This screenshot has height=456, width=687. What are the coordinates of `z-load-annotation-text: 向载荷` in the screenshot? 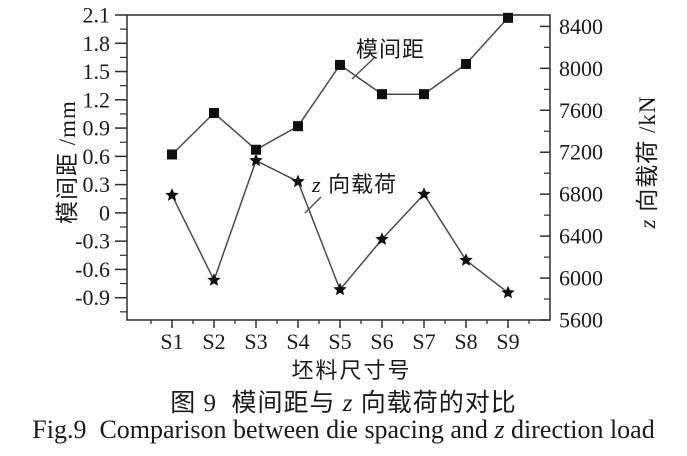 It's located at (359, 184).